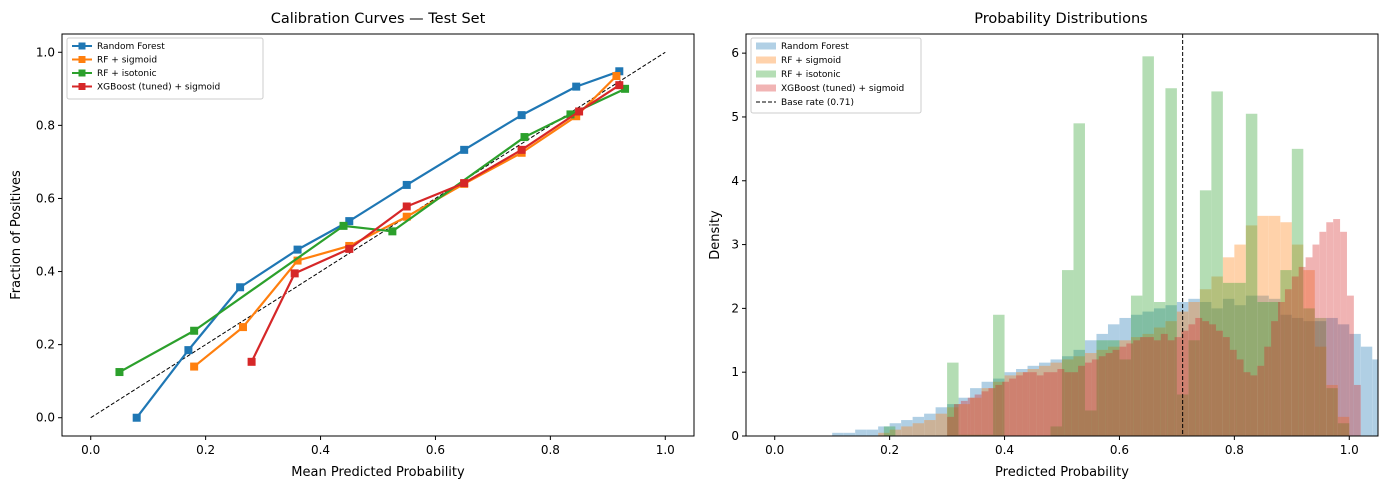 Image resolution: width=1389 pixels, height=494 pixels. I want to click on legend-item-xgboost-tuned-sigmoid: XGBoost (tuned) + sigmoid, so click(146, 88).